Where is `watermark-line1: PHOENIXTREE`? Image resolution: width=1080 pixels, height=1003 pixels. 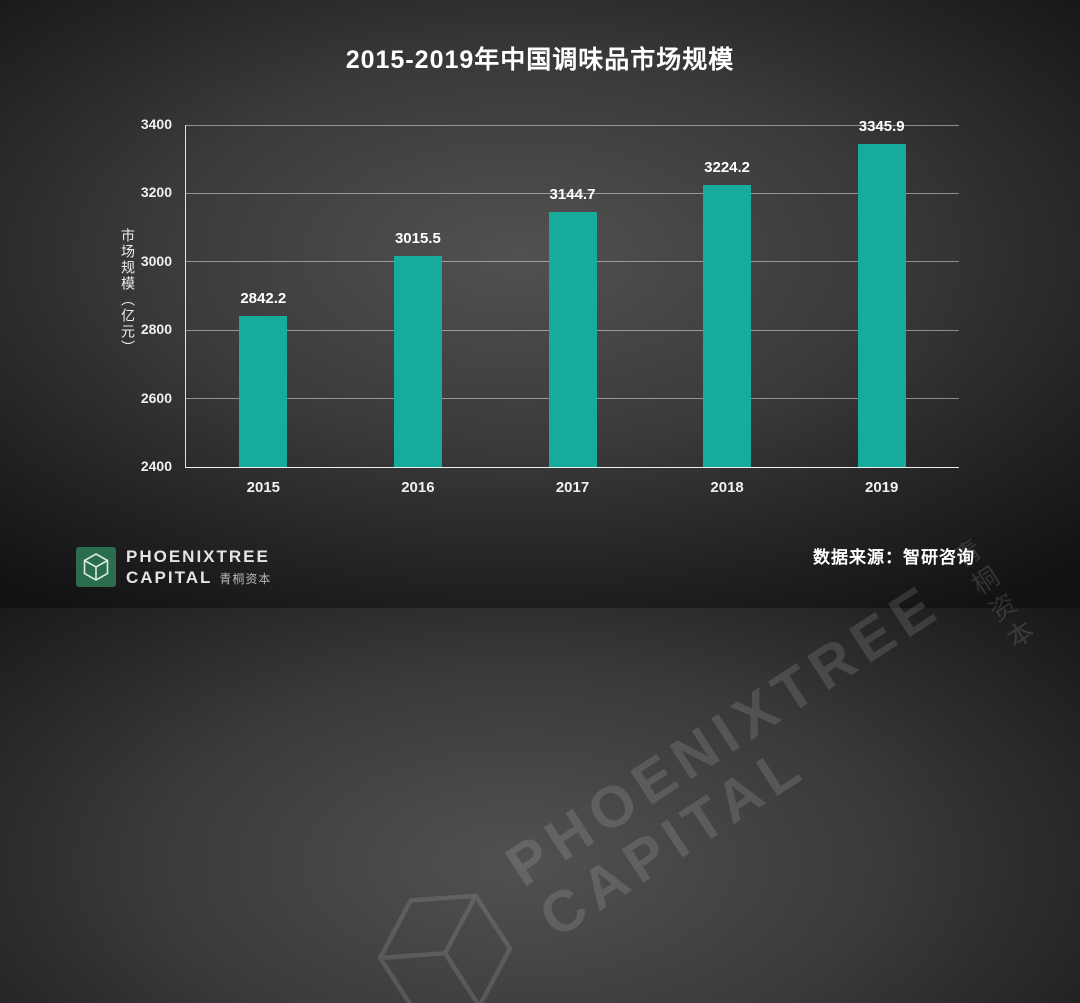 watermark-line1: PHOENIXTREE is located at coordinates (724, 735).